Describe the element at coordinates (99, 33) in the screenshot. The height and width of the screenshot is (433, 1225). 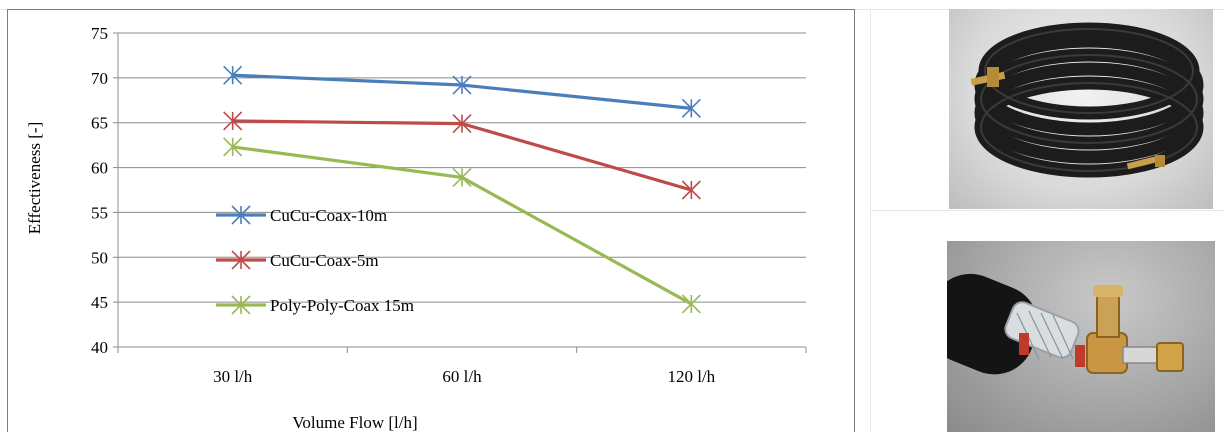
I see `y-tick-label: 75` at that location.